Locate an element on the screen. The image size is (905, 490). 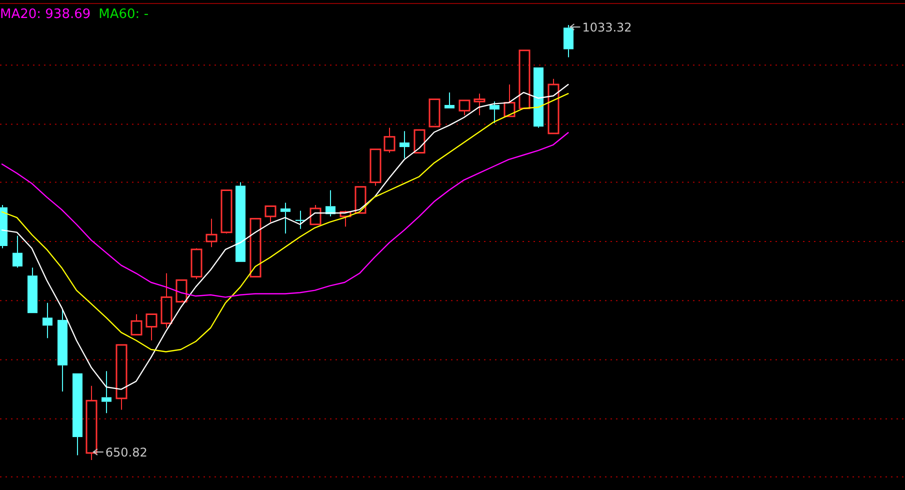
text: 1033.32 is located at coordinates (607, 27).